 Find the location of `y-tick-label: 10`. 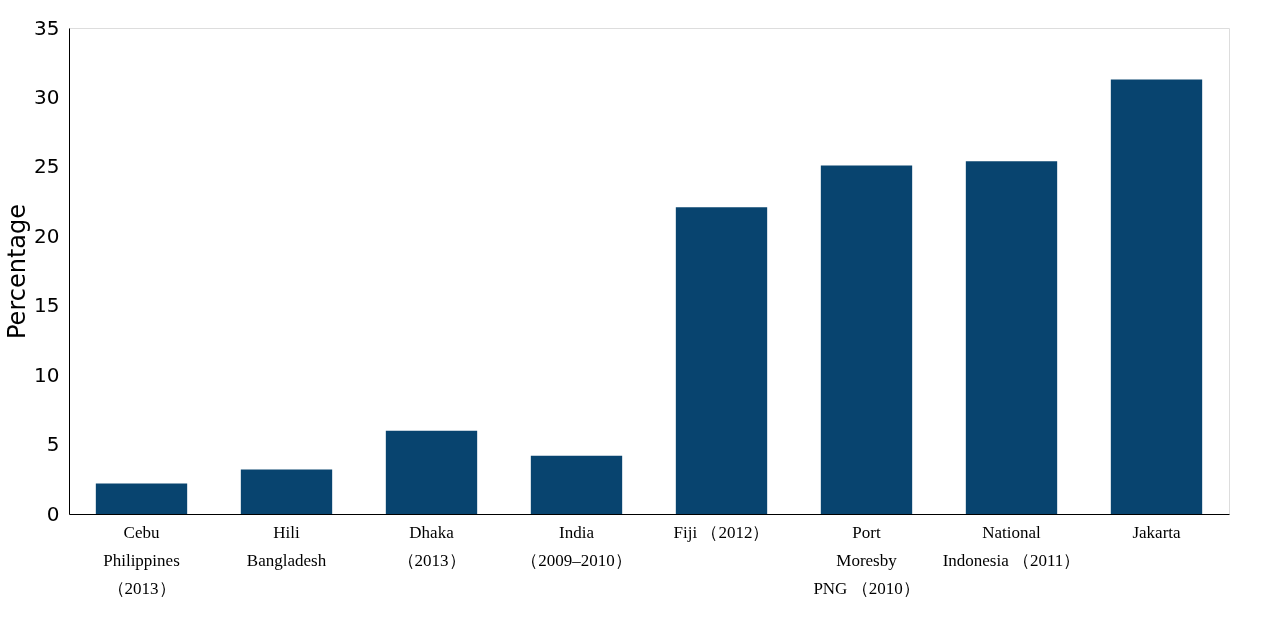

y-tick-label: 10 is located at coordinates (47, 374).